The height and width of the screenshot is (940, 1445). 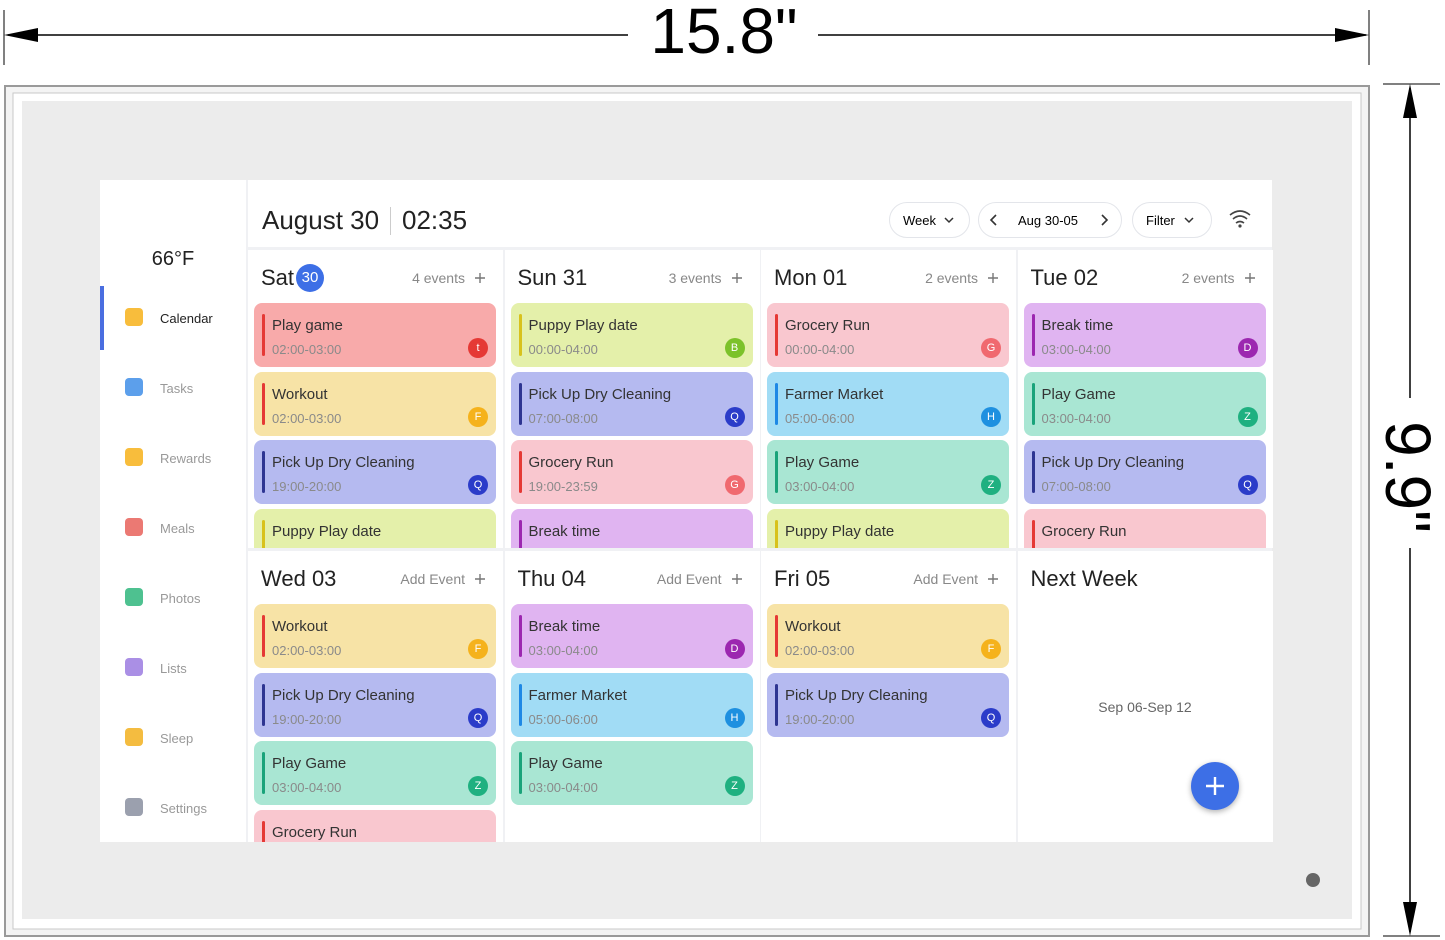 I want to click on event-time: 19:00-20:00, so click(x=307, y=486).